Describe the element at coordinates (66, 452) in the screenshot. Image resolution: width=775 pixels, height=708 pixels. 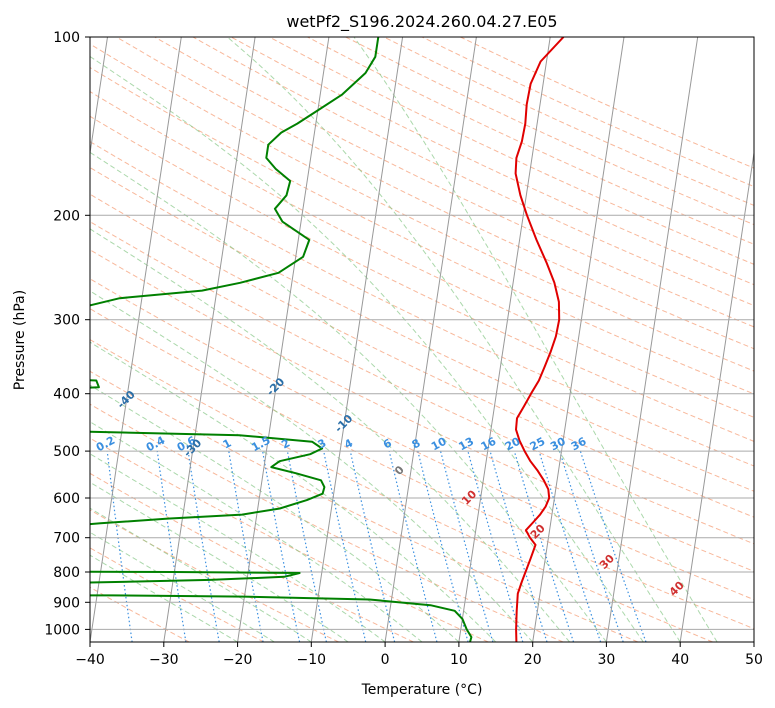
I see `y-tick-label: 500` at that location.